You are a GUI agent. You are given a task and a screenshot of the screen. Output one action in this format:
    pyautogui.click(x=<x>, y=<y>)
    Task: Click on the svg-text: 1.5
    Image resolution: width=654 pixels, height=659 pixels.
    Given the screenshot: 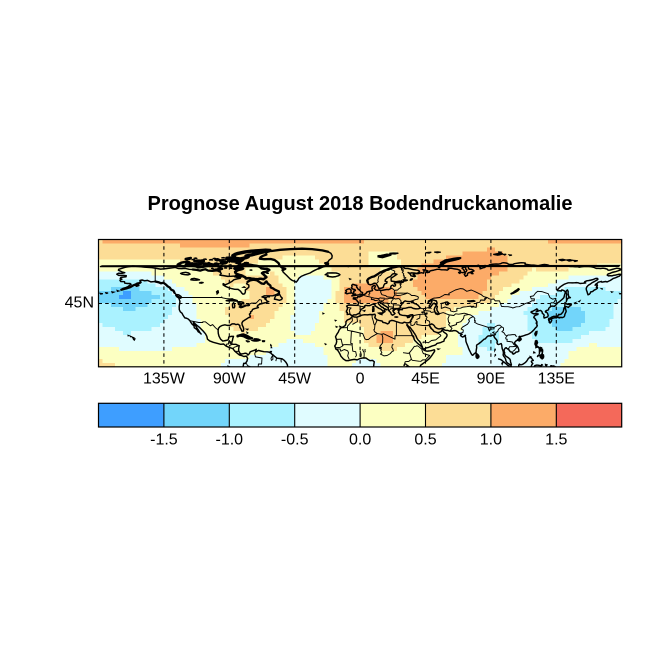 What is the action you would take?
    pyautogui.click(x=556, y=440)
    